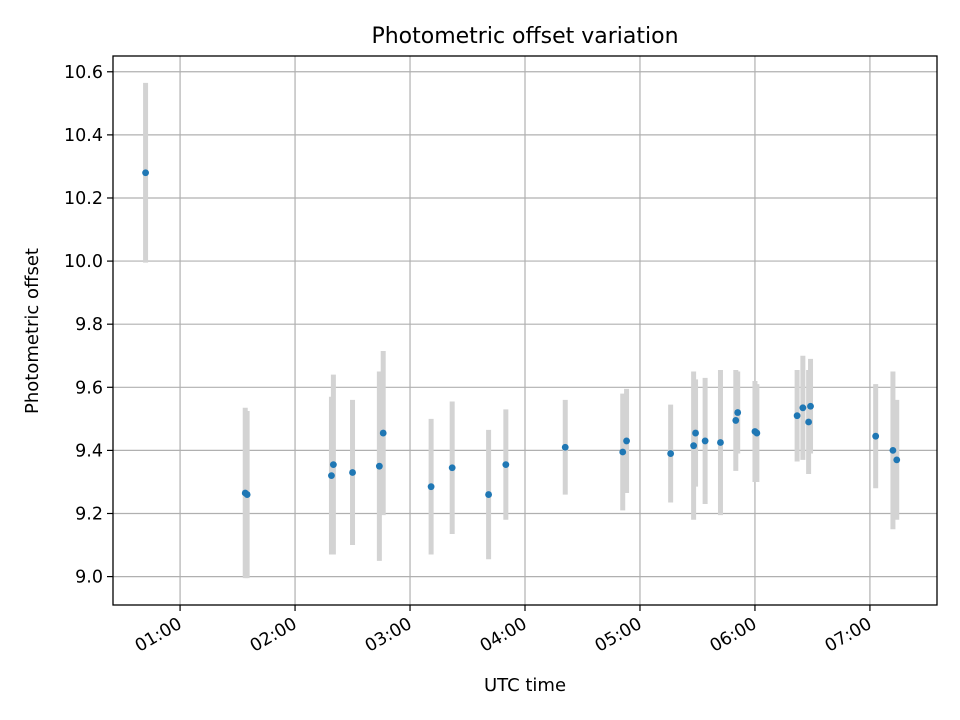 This screenshot has width=960, height=720. I want to click on y-tick-label: 10.4, so click(83, 136).